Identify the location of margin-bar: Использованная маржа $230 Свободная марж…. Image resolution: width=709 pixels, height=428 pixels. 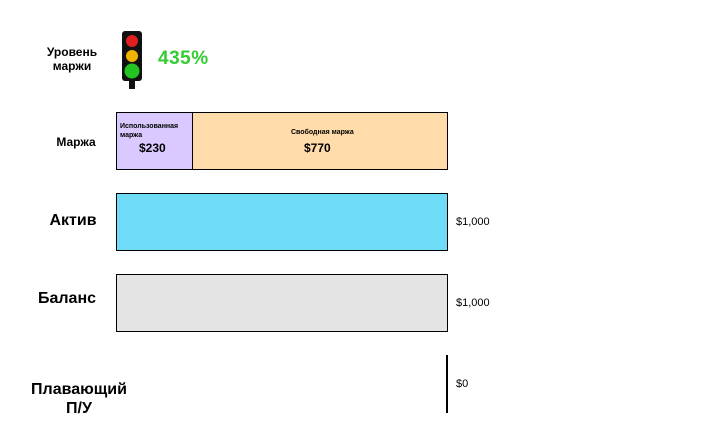
(282, 141).